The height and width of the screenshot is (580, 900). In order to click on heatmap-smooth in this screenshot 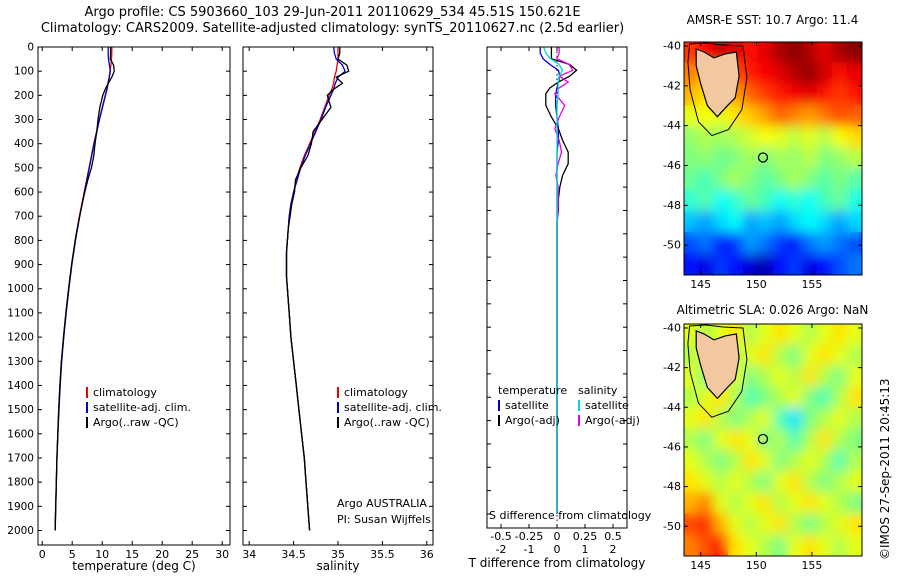, I will do `click(773, 440)`.